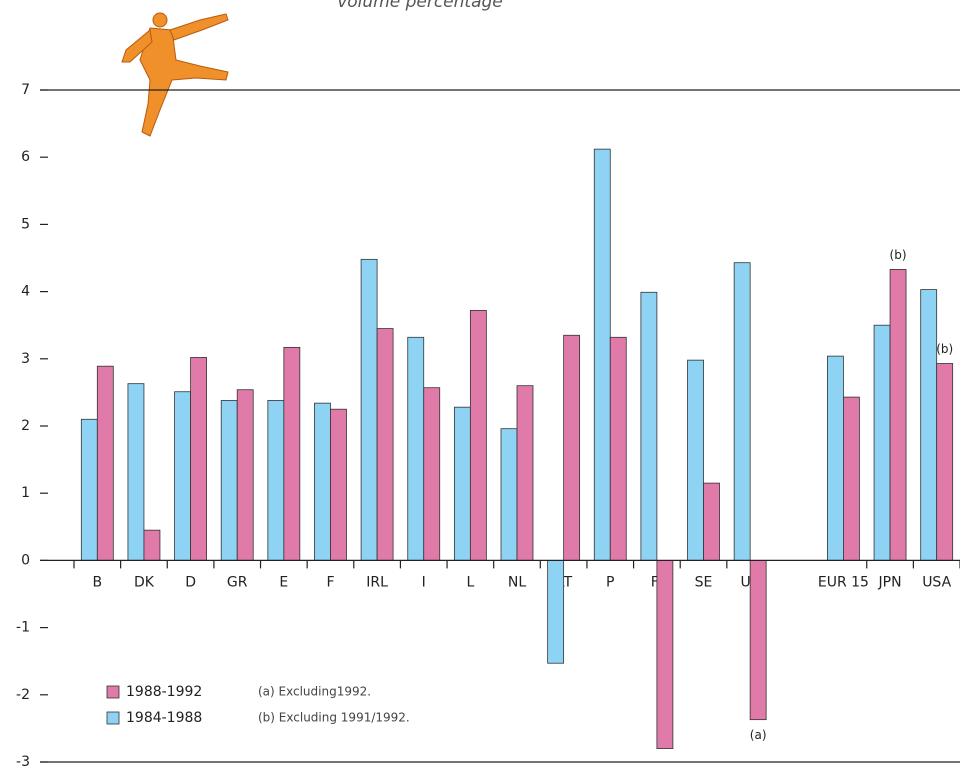 This screenshot has height=774, width=960. Describe the element at coordinates (470, 582) in the screenshot. I see `x-tick-label: L` at that location.